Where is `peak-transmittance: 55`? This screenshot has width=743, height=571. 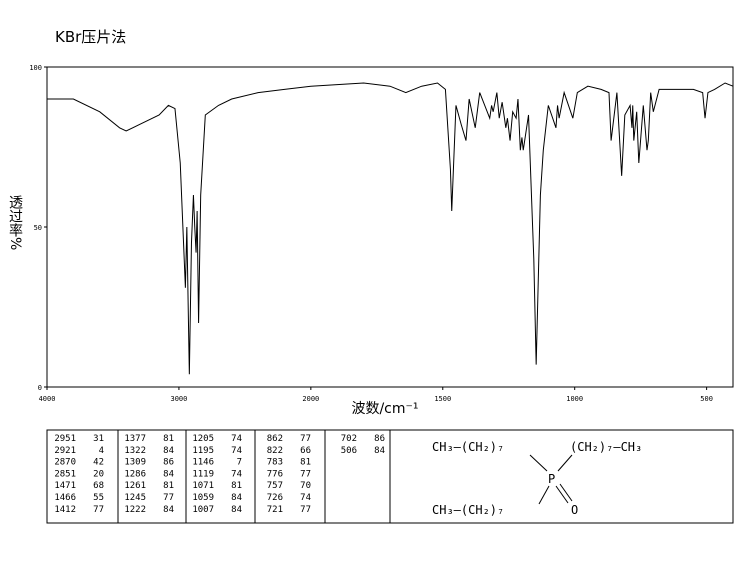
peak-transmittance: 55 is located at coordinates (98, 498).